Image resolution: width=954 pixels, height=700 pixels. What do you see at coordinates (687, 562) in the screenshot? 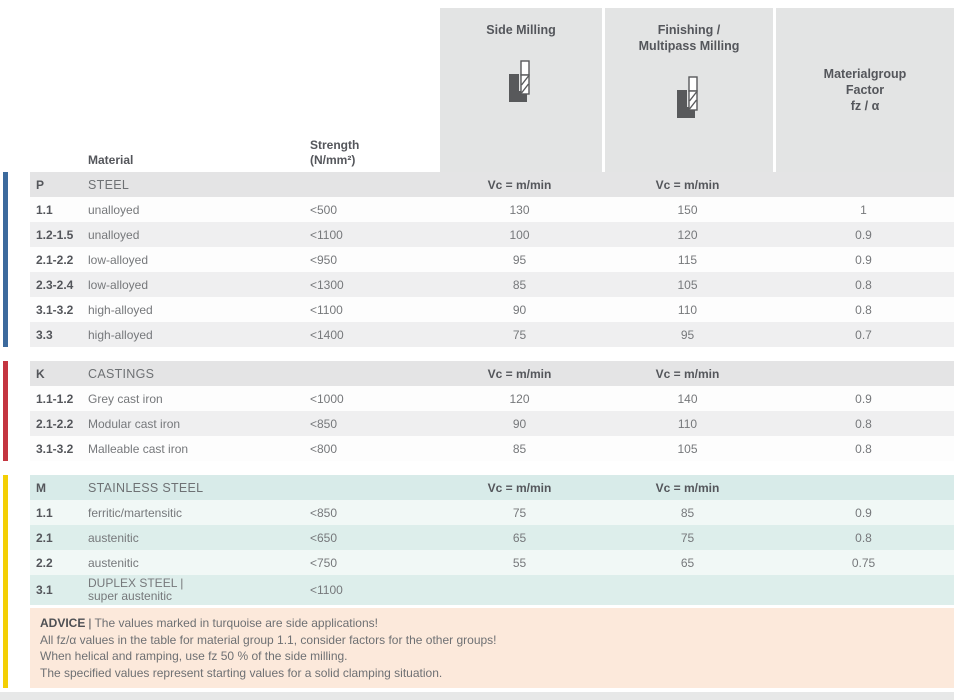
I see `finishing-vc-value: 65` at bounding box center [687, 562].